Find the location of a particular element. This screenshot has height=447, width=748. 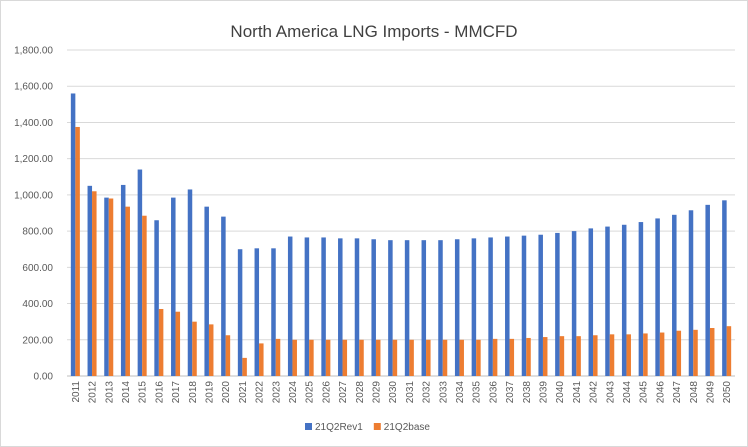

bar-21Q2base-2036 is located at coordinates (495, 357).